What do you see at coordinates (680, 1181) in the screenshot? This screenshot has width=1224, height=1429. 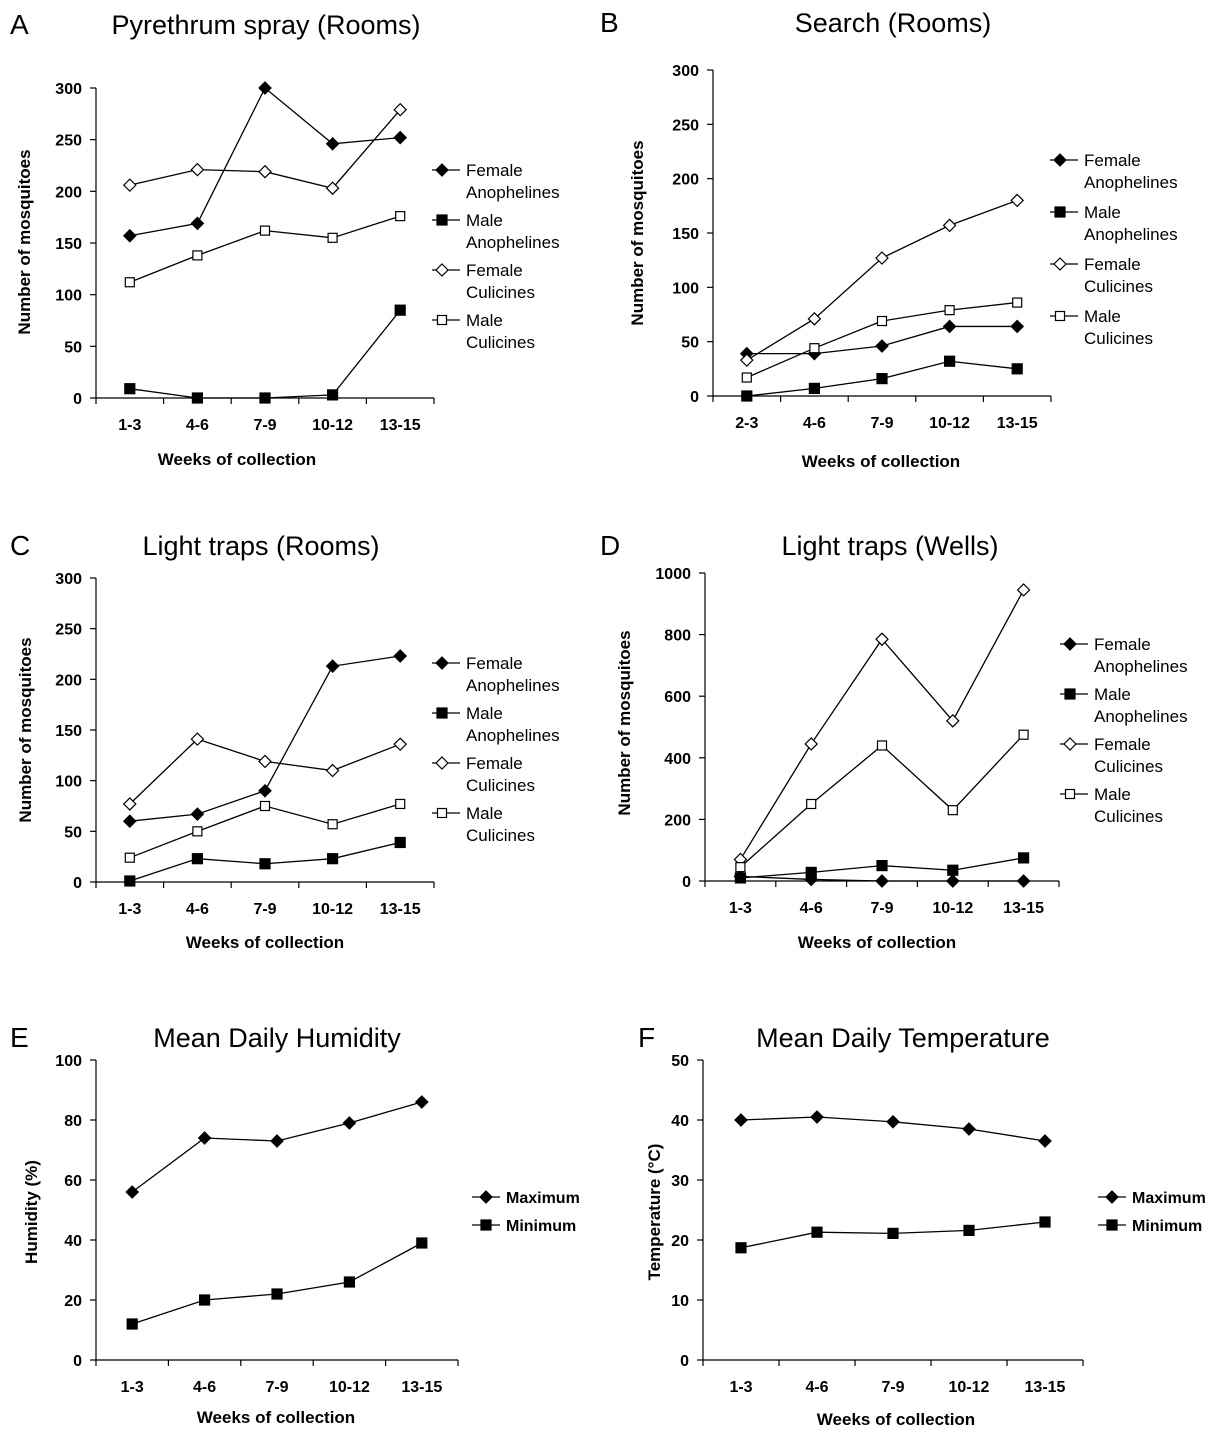 I see `y-tick-label: 30` at bounding box center [680, 1181].